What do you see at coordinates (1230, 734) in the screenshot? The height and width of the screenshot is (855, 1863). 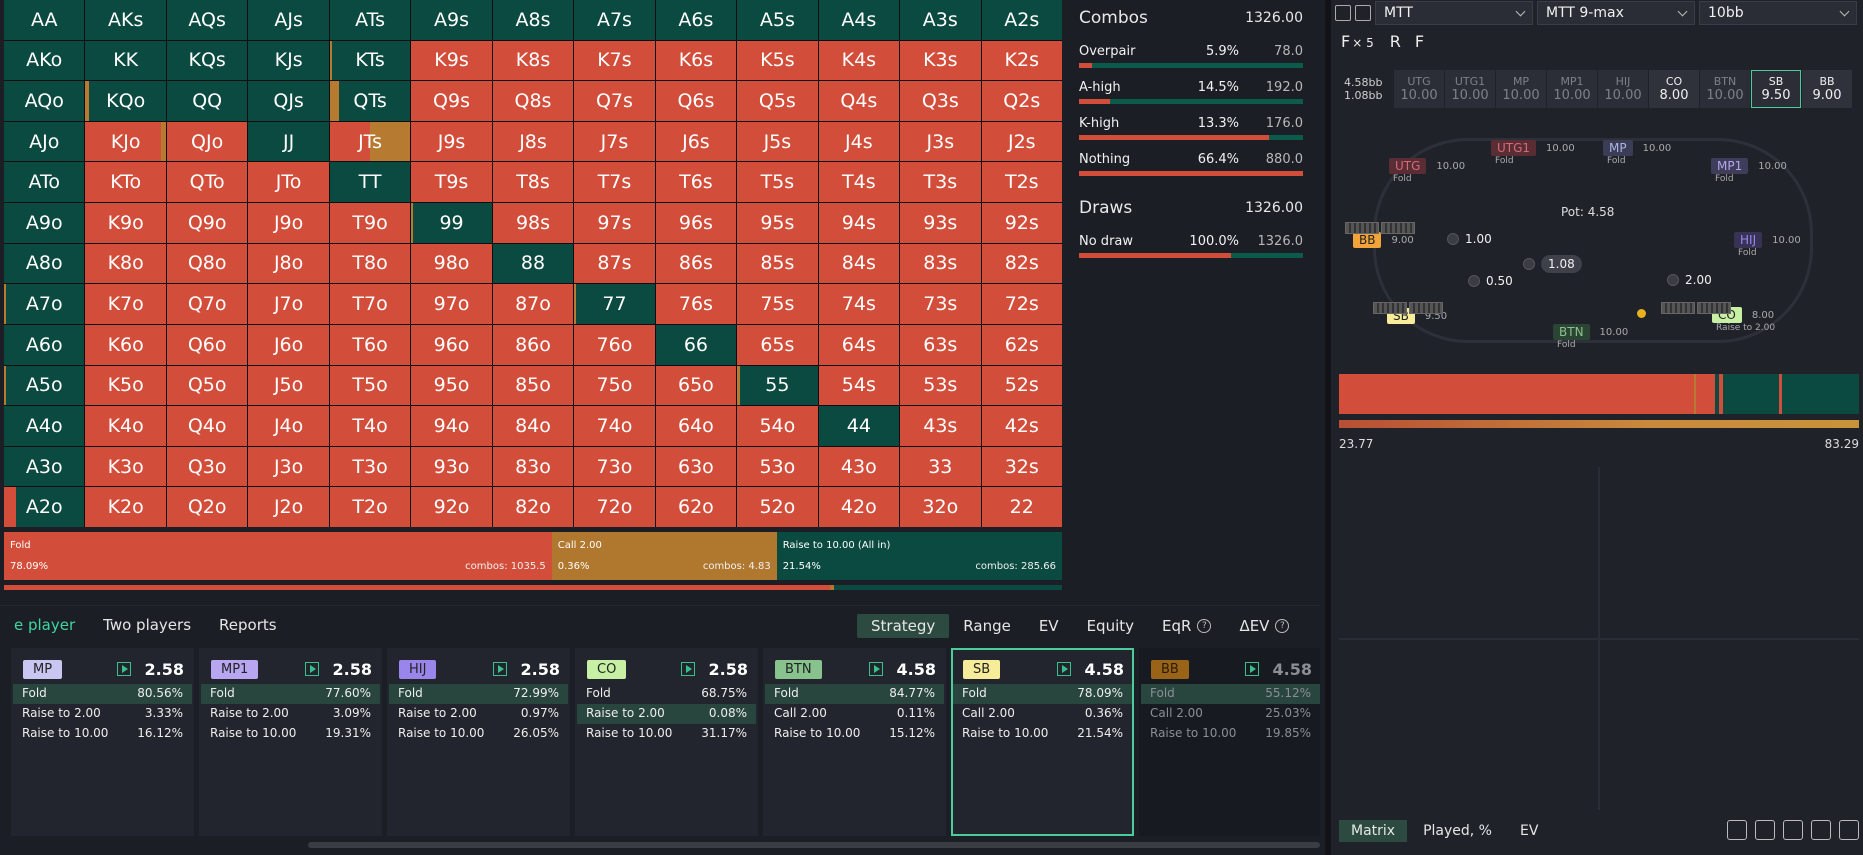 I see `player-action-row: Raise to 10.00 19.85%` at bounding box center [1230, 734].